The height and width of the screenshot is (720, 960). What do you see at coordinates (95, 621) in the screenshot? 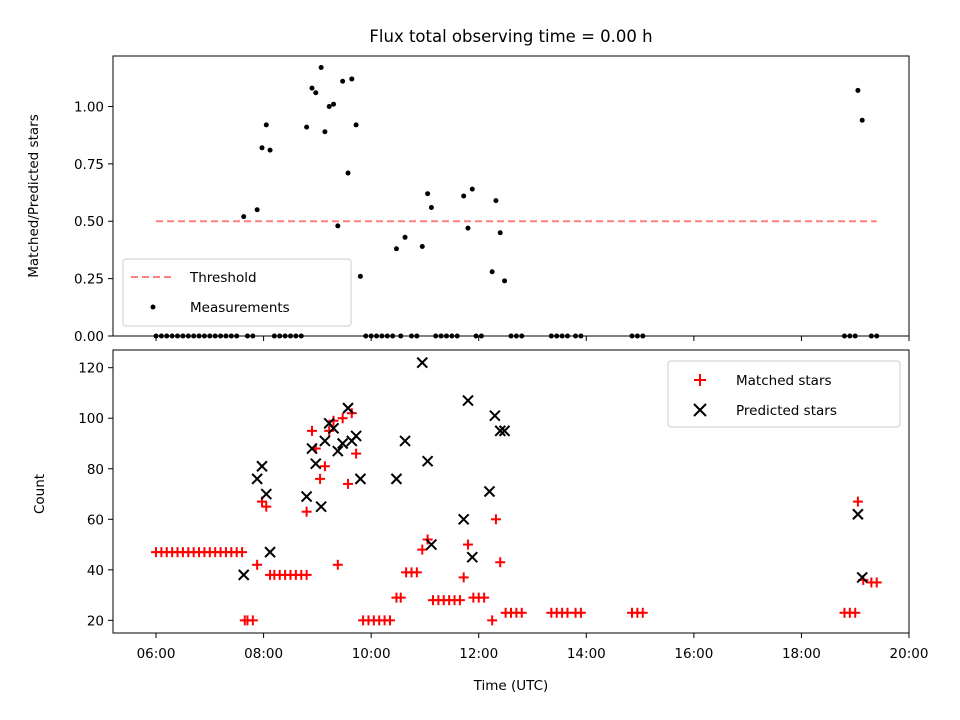
I see `bottom-y-tick-label: 20` at bounding box center [95, 621].